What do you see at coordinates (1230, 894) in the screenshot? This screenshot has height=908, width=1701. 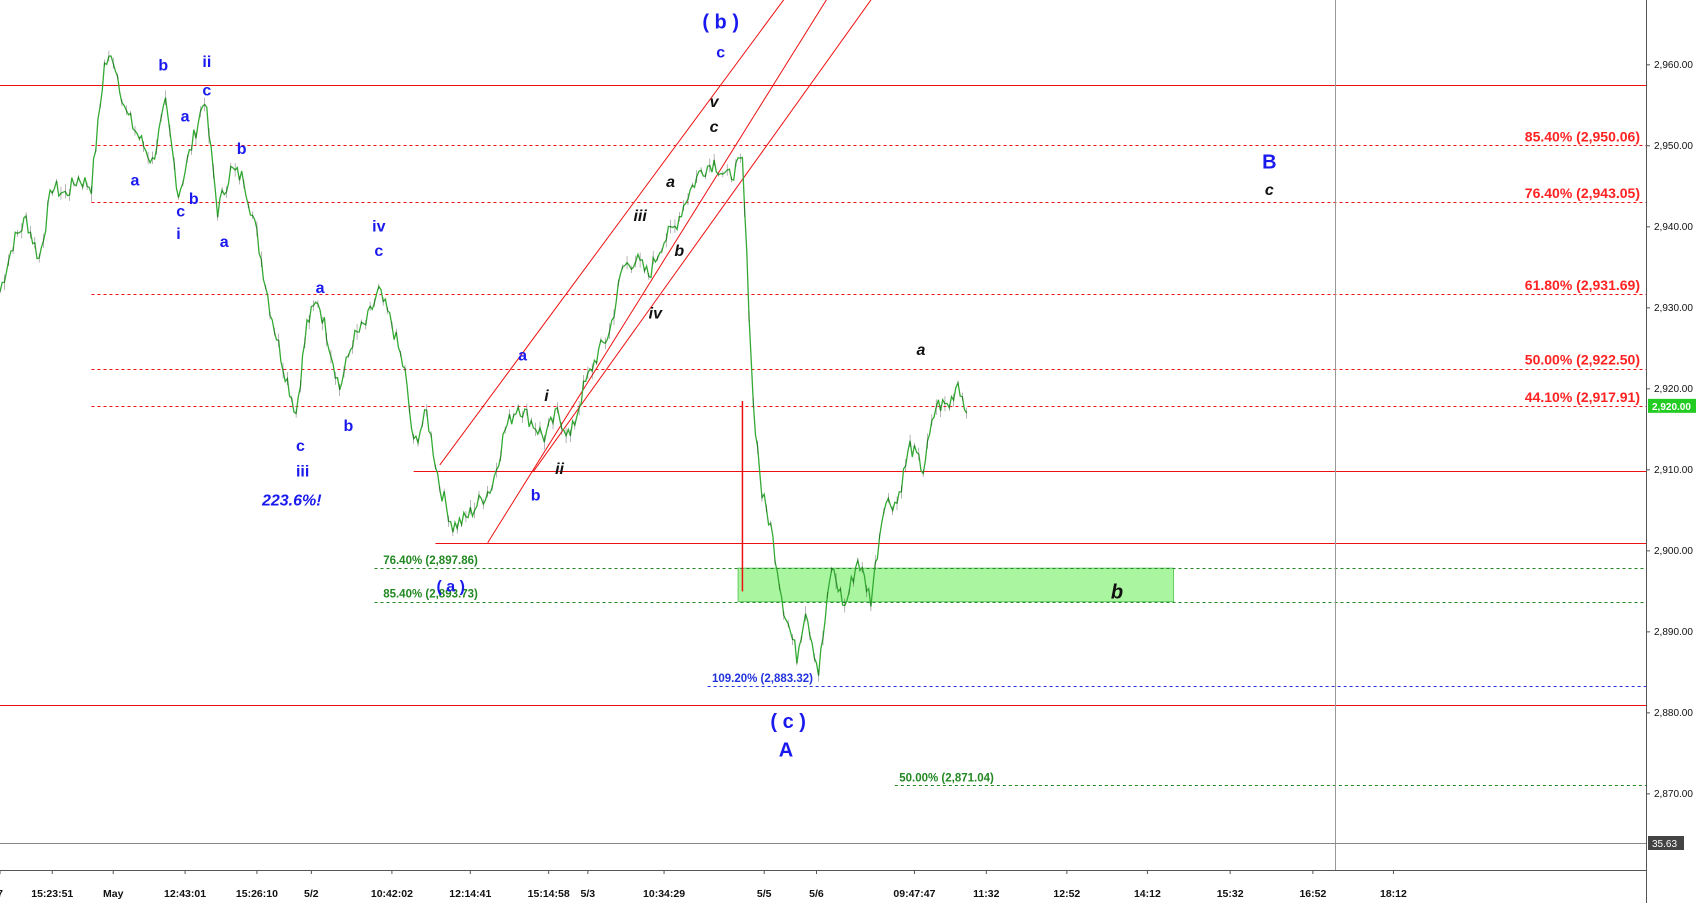 I see `x-tick-label: 15:32` at bounding box center [1230, 894].